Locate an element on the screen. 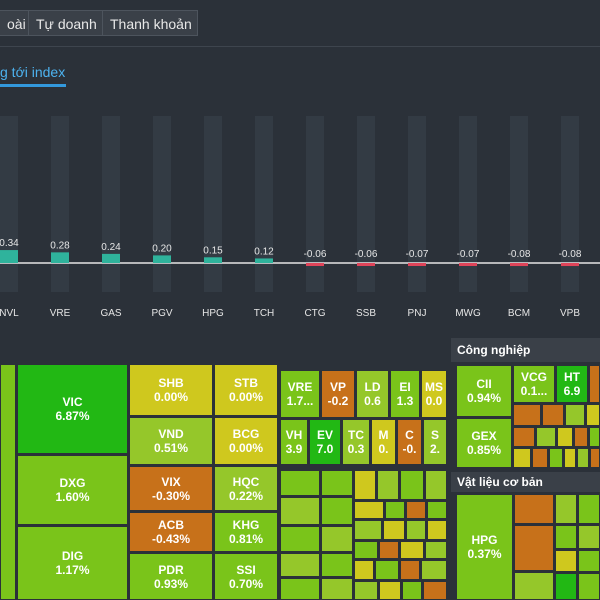 This screenshot has width=600, height=600. heatmap-cell: CII 0.94% is located at coordinates (484, 391).